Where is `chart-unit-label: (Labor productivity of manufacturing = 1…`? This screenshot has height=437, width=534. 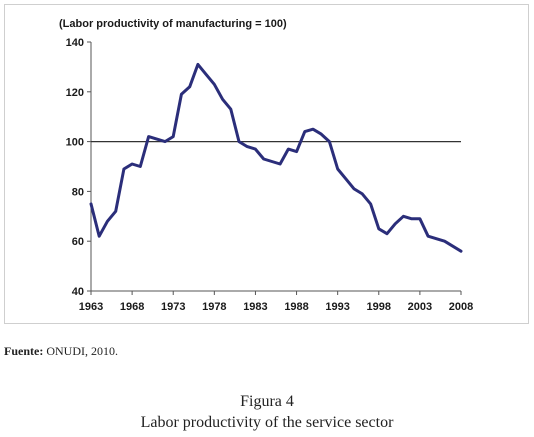
chart-unit-label: (Labor productivity of manufacturing = 1… is located at coordinates (173, 24).